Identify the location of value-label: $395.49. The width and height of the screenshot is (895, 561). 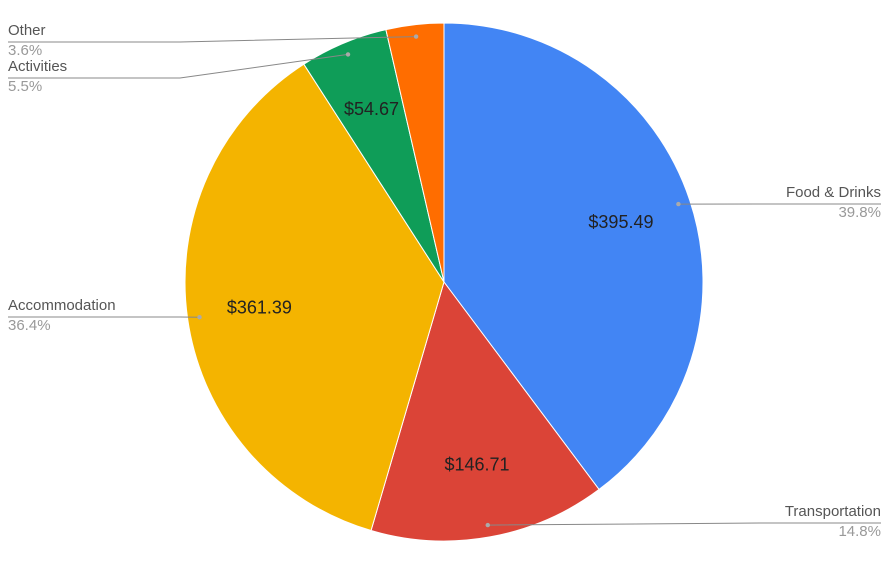
(620, 222).